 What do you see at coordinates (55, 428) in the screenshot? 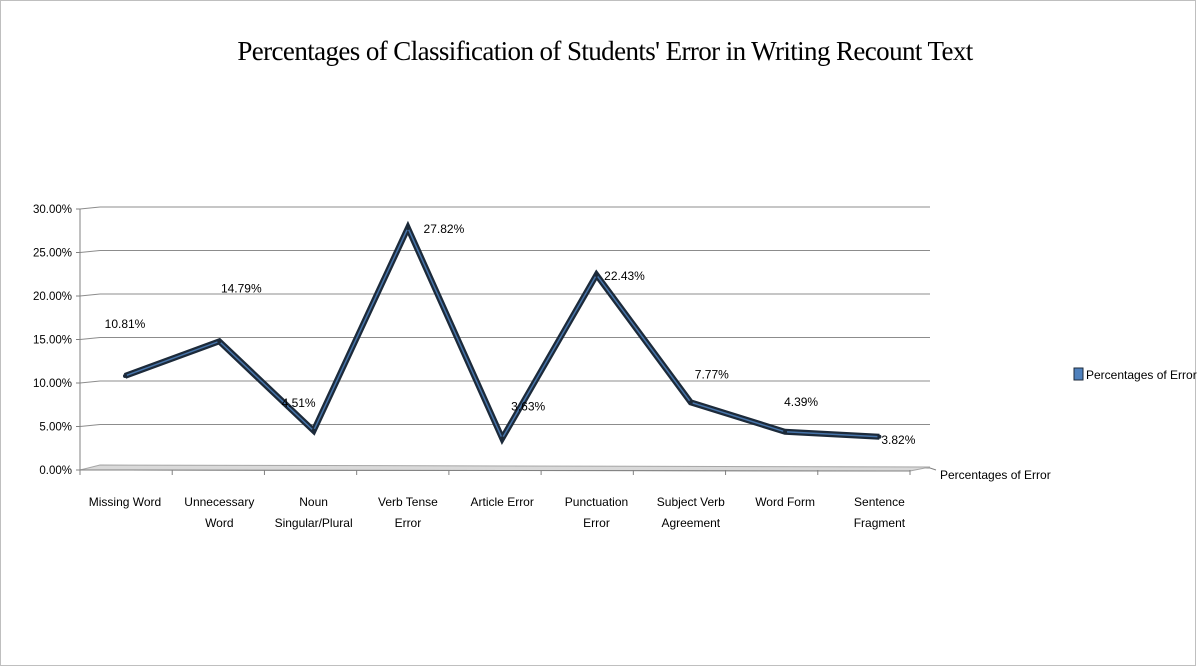
I see `y-tick-label-1: 5.00%` at bounding box center [55, 428].